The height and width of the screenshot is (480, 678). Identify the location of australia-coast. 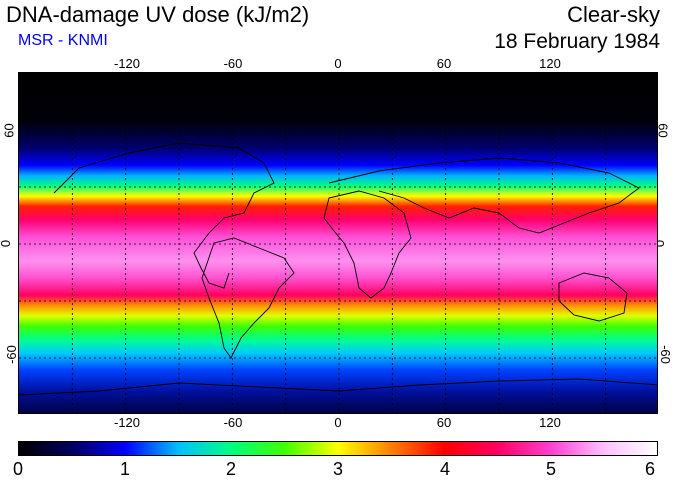
(593, 297).